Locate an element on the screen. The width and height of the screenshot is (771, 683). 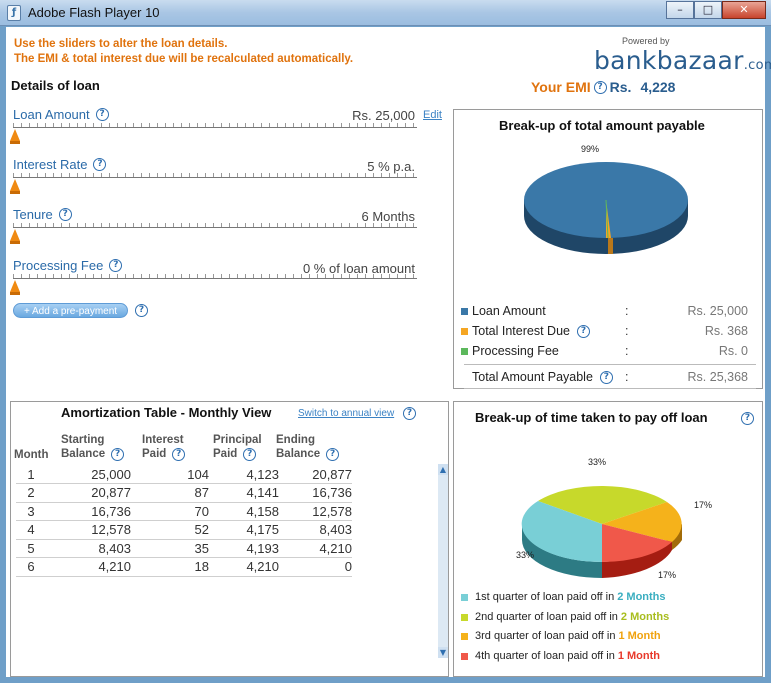
processing-fee-label: Processing Fee ? is located at coordinates (68, 265).